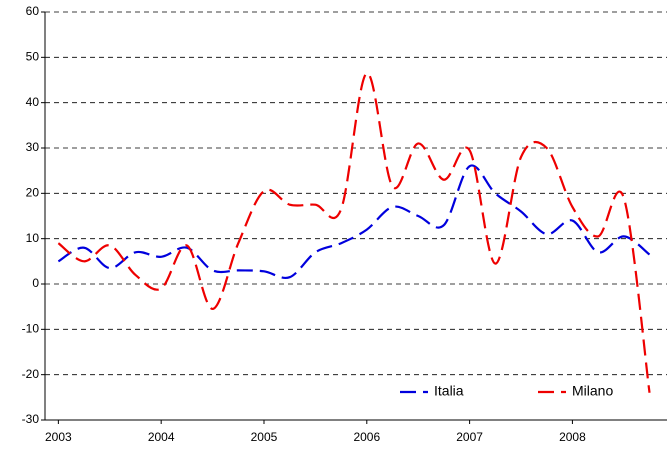 The width and height of the screenshot is (667, 451). I want to click on y-tick-label: -10, so click(31, 329).